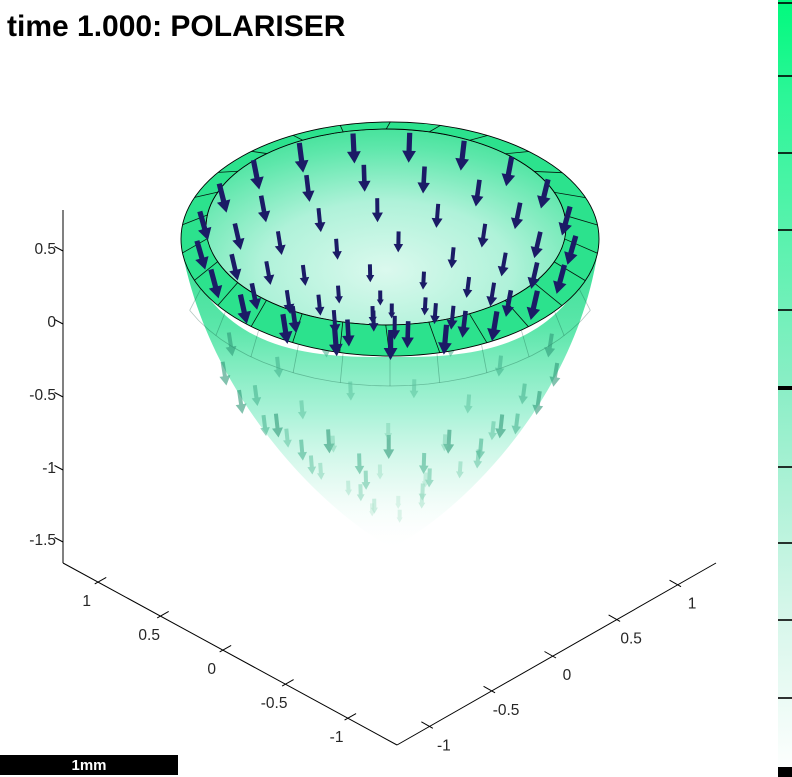  I want to click on vector-field-through-surface, so click(390, 399).